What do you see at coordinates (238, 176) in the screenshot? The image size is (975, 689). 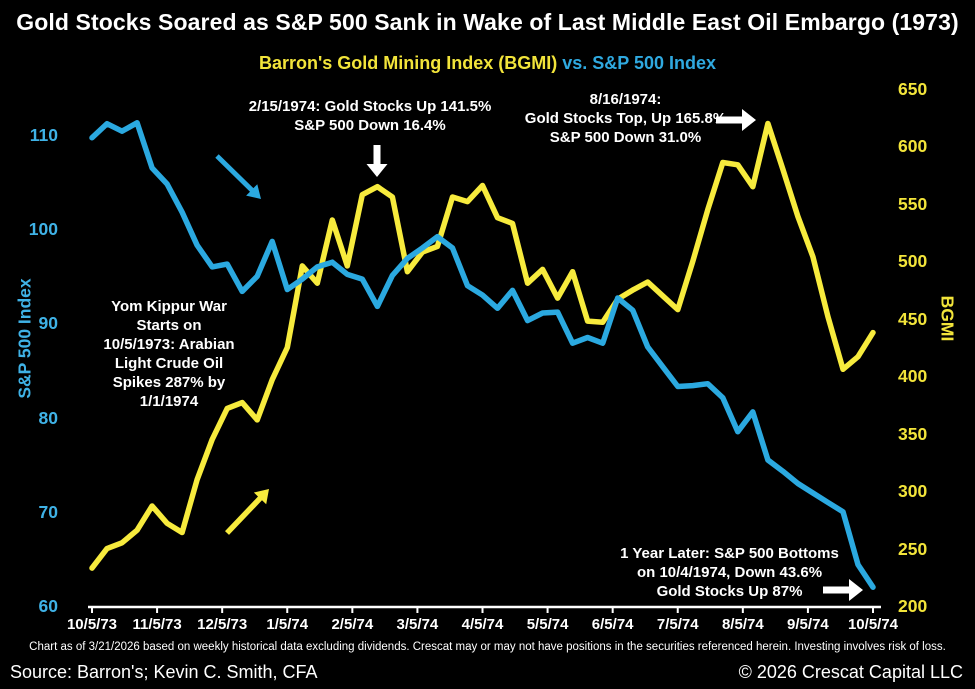 I see `blue-downtrend-arrow-icon` at bounding box center [238, 176].